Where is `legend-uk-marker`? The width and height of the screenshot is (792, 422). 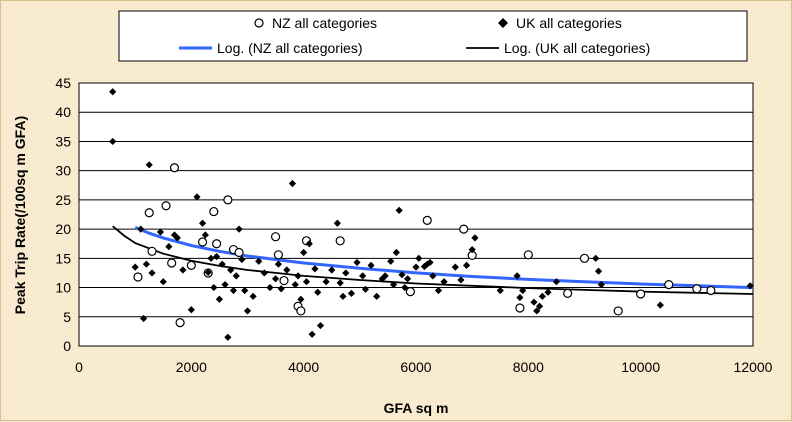 legend-uk-marker is located at coordinates (503, 23).